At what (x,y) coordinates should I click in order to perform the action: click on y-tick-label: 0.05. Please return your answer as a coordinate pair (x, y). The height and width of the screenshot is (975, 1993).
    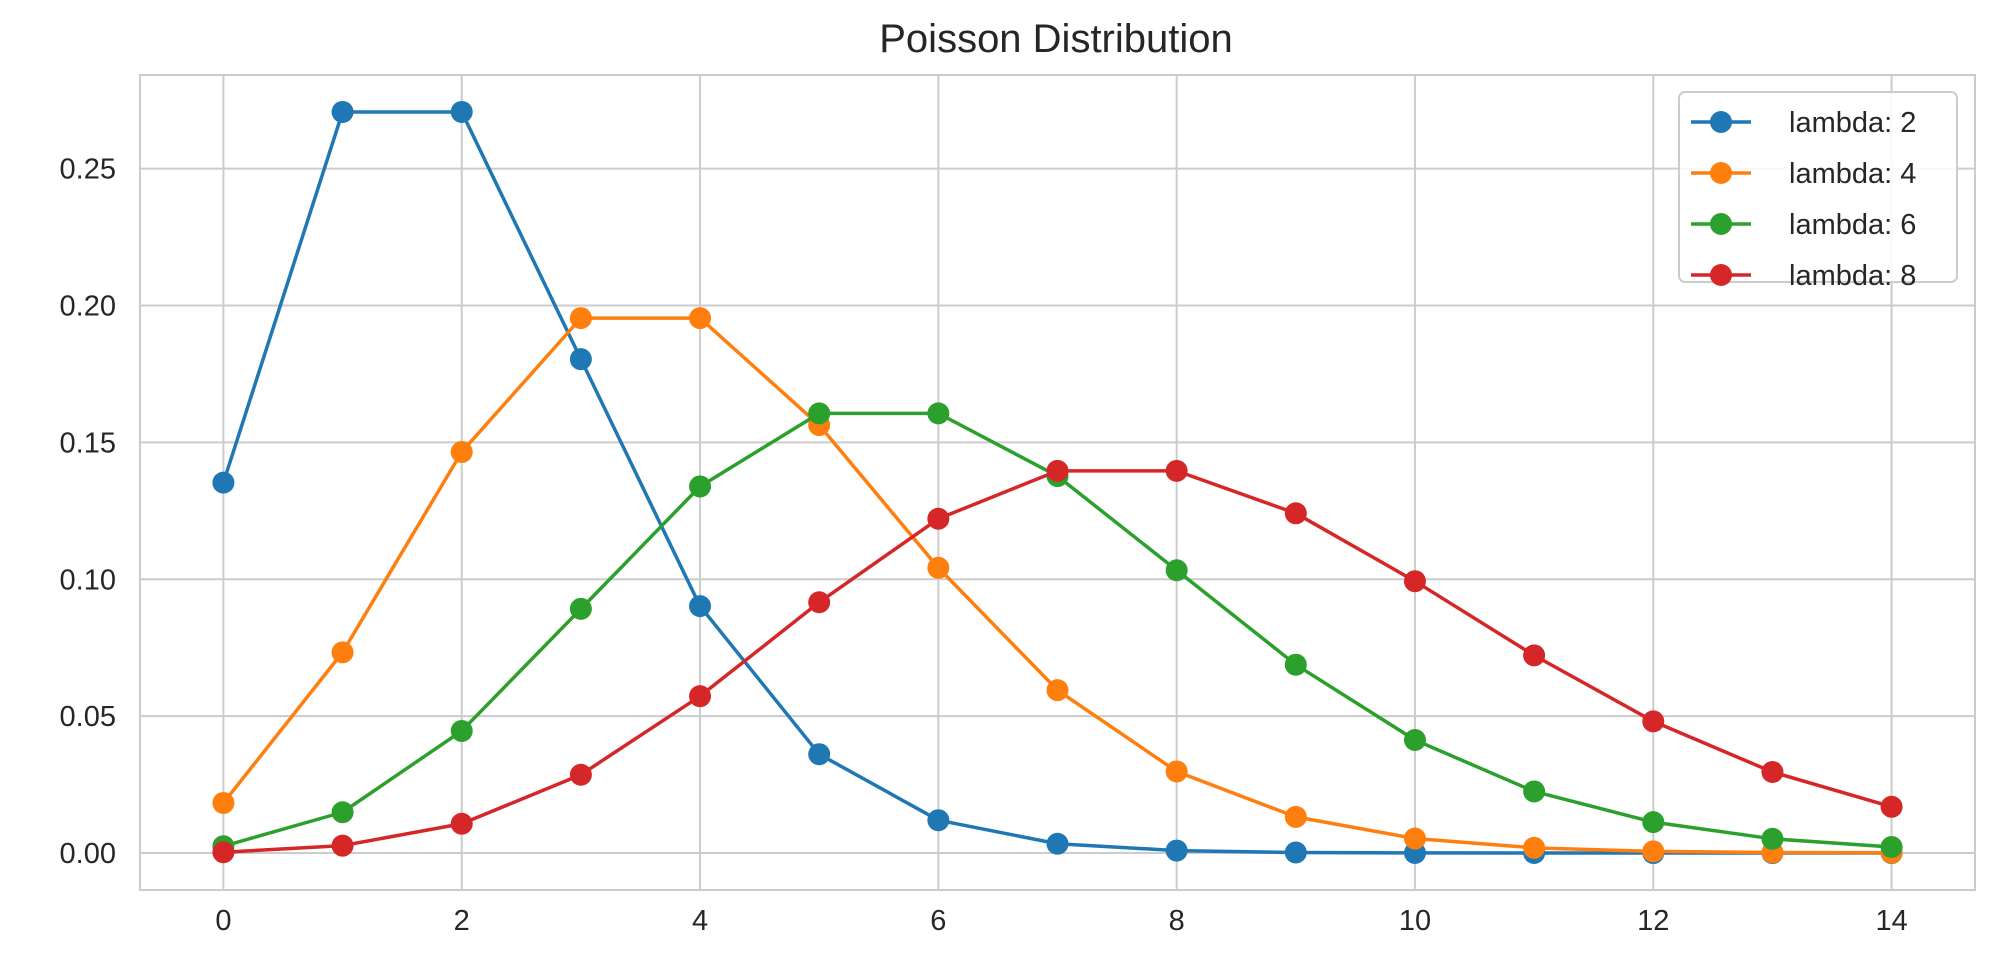
    Looking at the image, I should click on (88, 717).